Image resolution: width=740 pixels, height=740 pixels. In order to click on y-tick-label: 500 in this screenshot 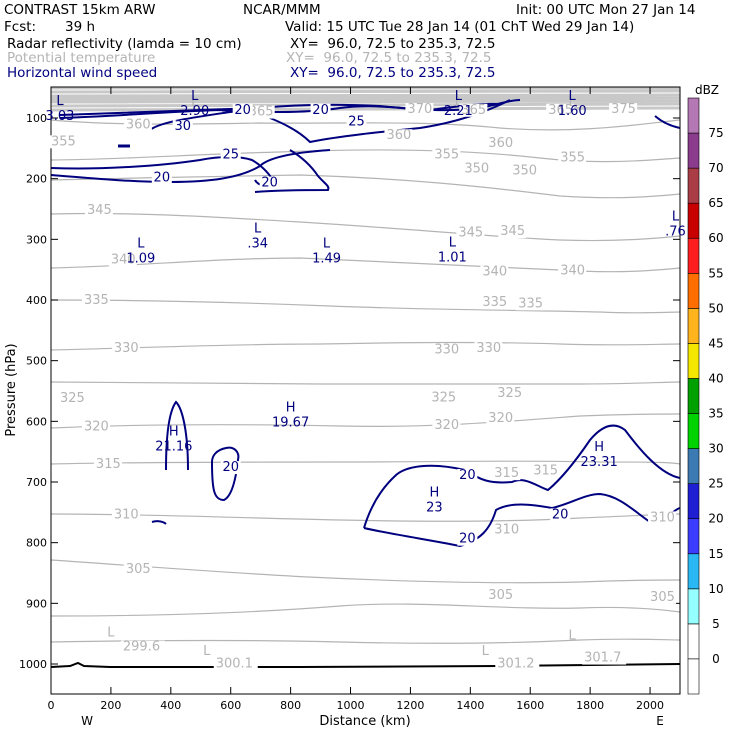, I will do `click(36, 361)`.